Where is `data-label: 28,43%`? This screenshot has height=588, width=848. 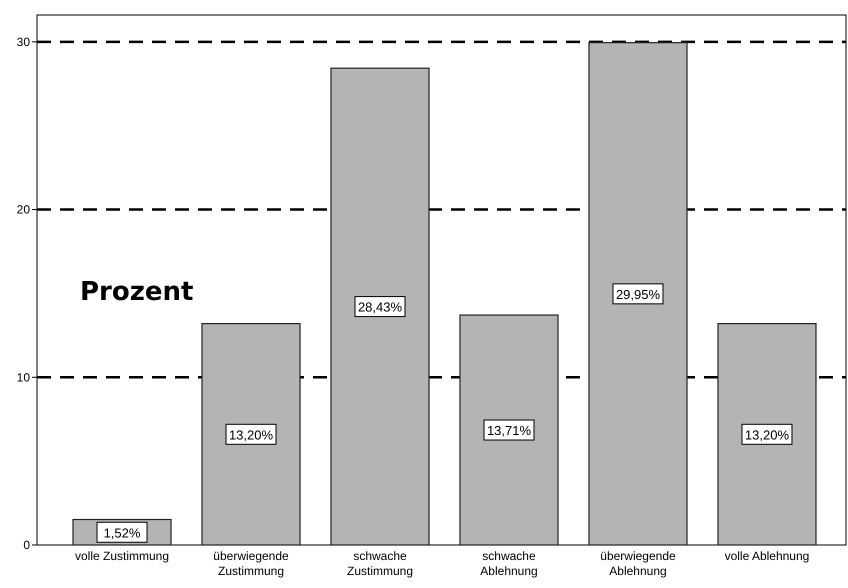
data-label: 28,43% is located at coordinates (380, 307).